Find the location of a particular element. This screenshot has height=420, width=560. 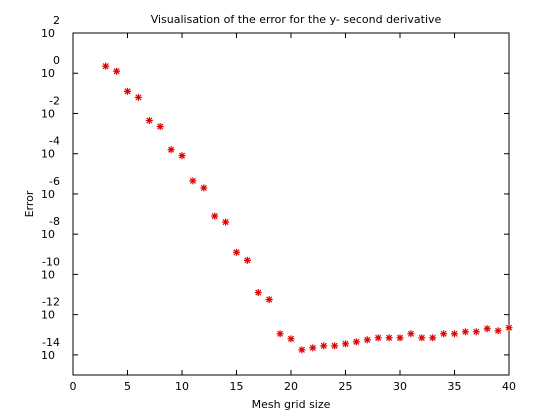

x-tick-label: 35 is located at coordinates (455, 386).